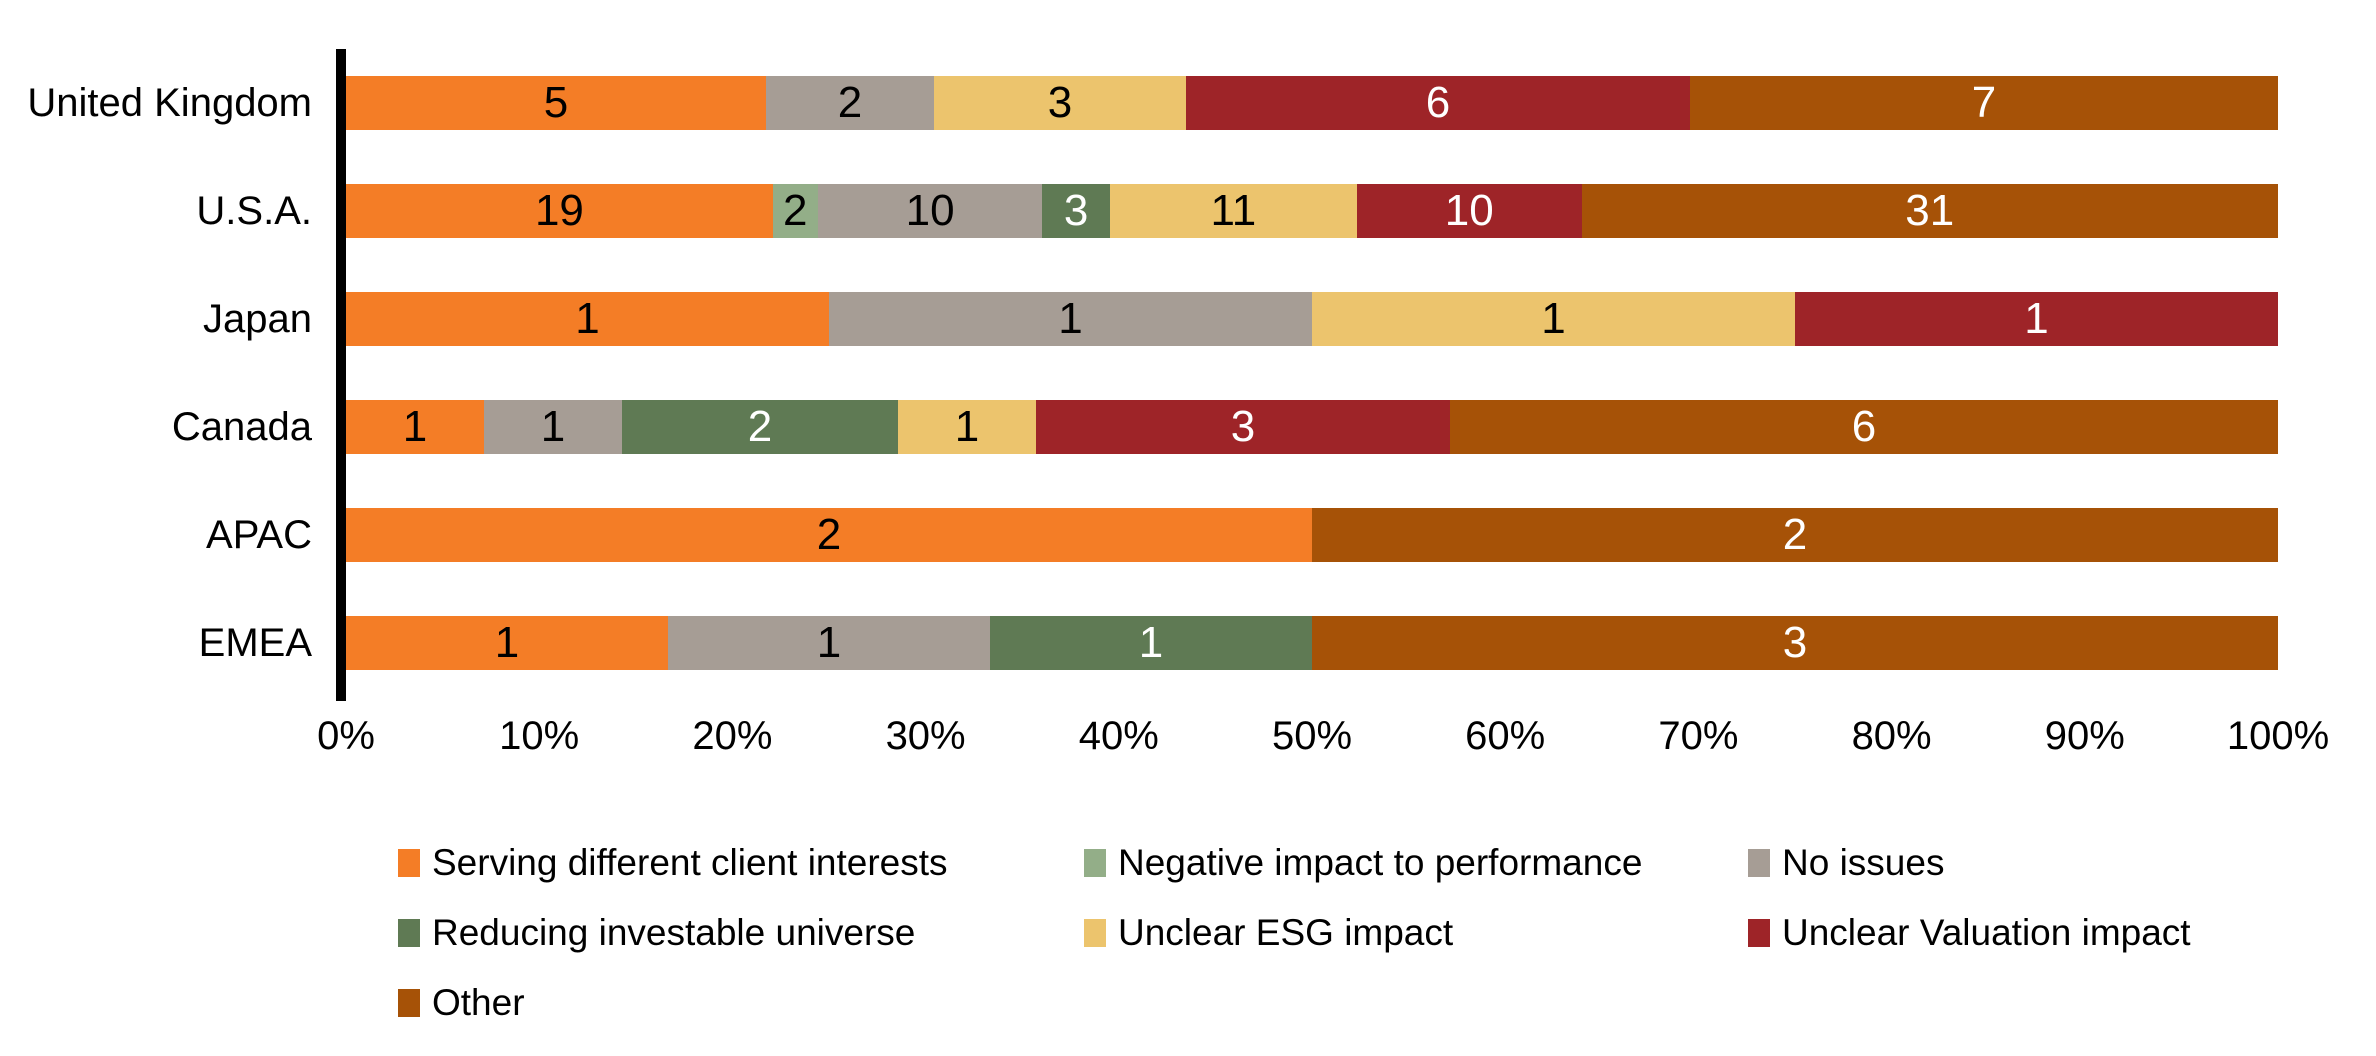 Image resolution: width=2376 pixels, height=1056 pixels. Describe the element at coordinates (1986, 932) in the screenshot. I see `legend-item-label: Unclear Valuation impact` at that location.